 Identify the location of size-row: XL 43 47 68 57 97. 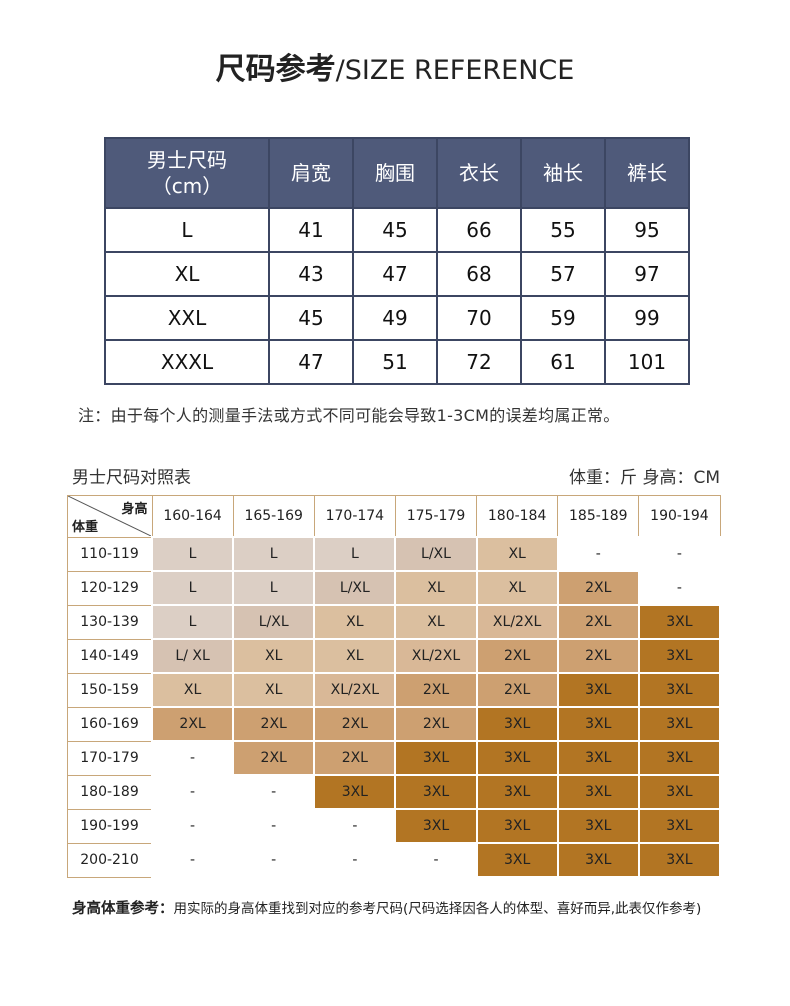
(397, 274).